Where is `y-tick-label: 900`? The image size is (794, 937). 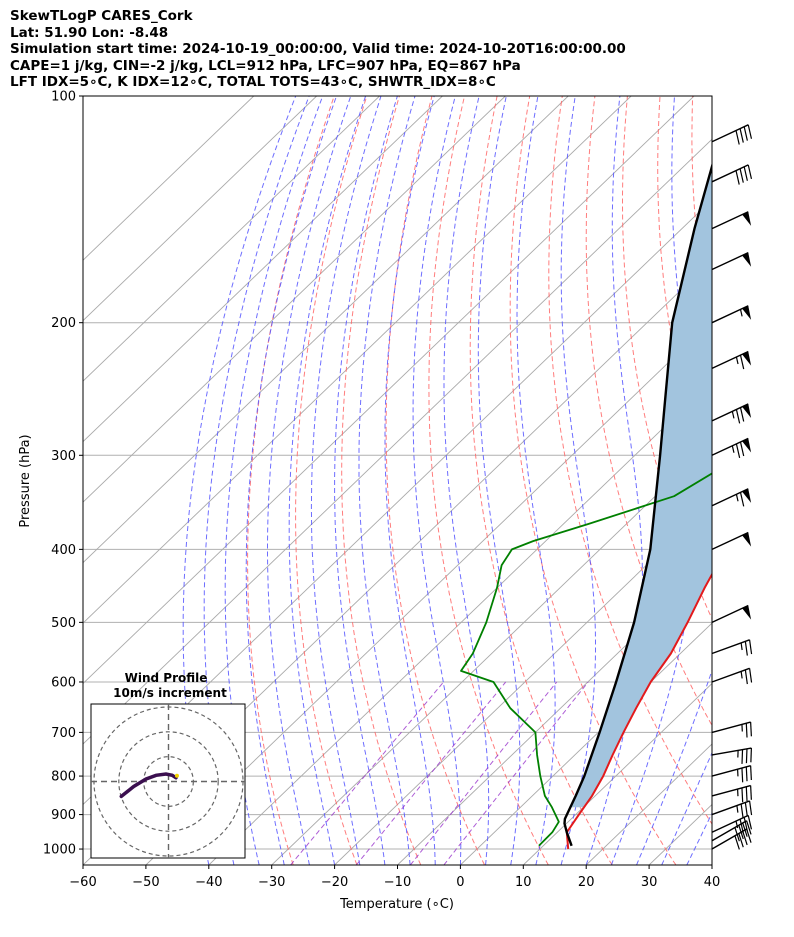 y-tick-label: 900 is located at coordinates (63, 815).